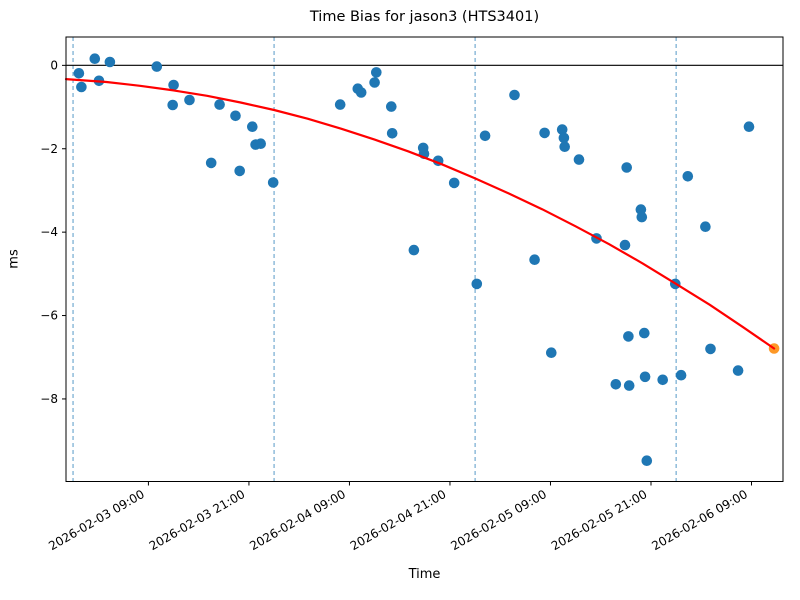 The width and height of the screenshot is (800, 600). What do you see at coordinates (49, 149) in the screenshot?
I see `y-tick-label: −2` at bounding box center [49, 149].